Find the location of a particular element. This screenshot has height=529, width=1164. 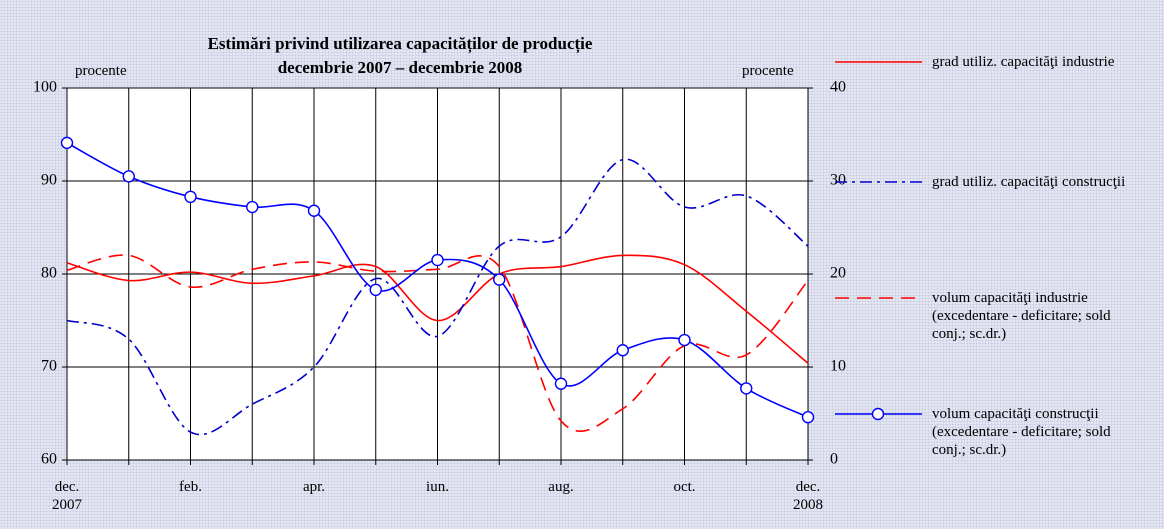

y2-axis-label: procente is located at coordinates (768, 71).